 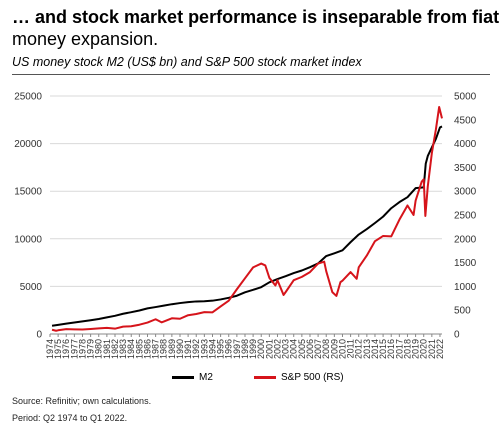 What do you see at coordinates (183, 377) in the screenshot?
I see `legend-swatch-m2` at bounding box center [183, 377].